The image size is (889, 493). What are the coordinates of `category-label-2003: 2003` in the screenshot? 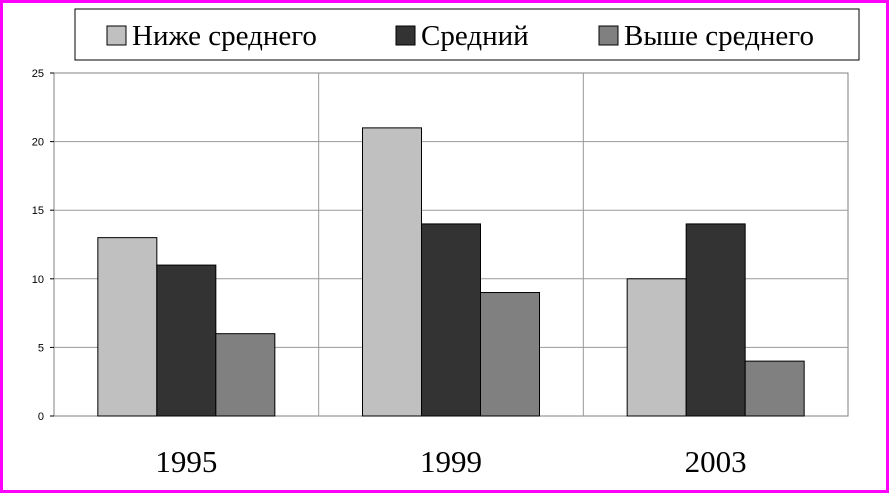 It's located at (716, 461).